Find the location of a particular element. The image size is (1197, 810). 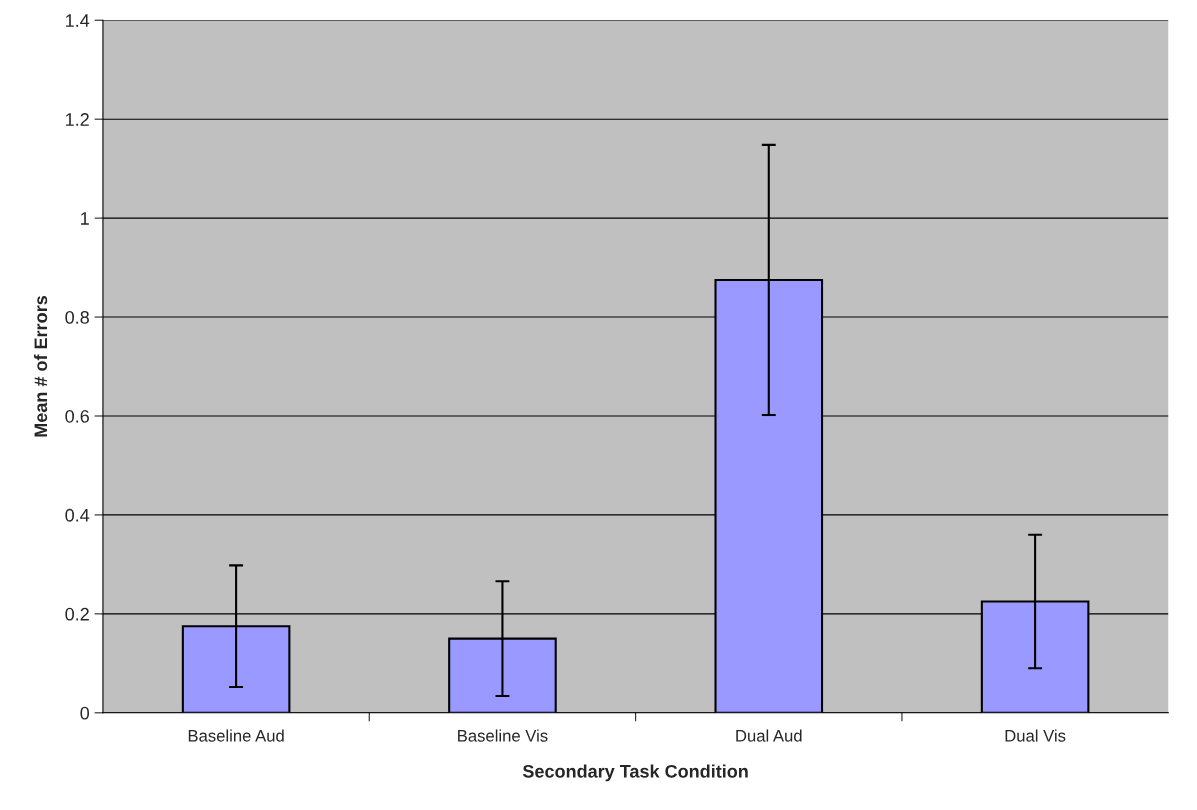

y-tick-label: 0.6 is located at coordinates (77, 416).